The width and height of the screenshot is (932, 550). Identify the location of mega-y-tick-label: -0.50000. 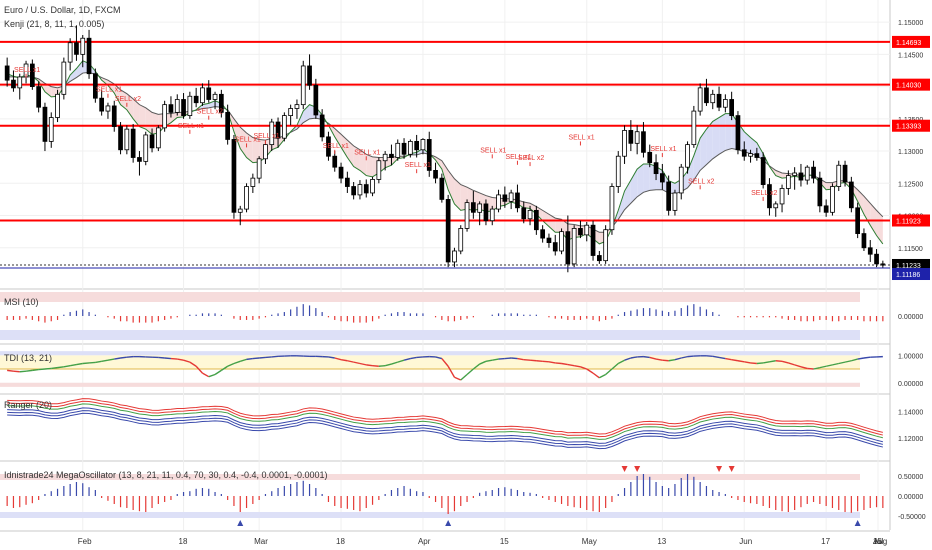
(912, 517).